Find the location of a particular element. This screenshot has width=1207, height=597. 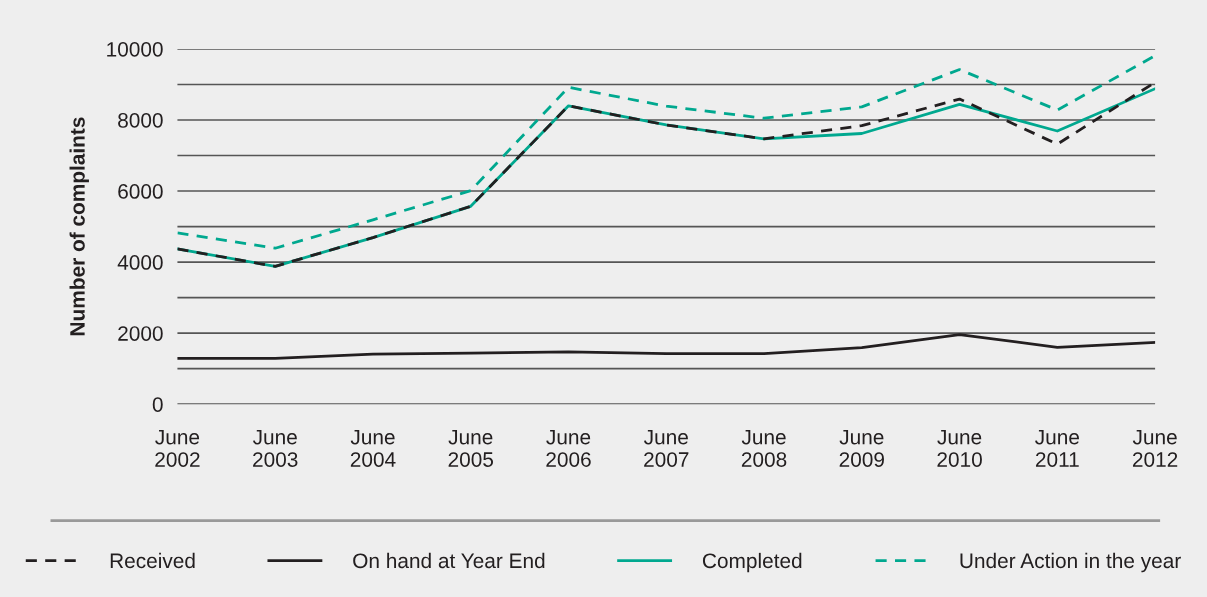

legend-label: Under Action in the year is located at coordinates (1070, 562).